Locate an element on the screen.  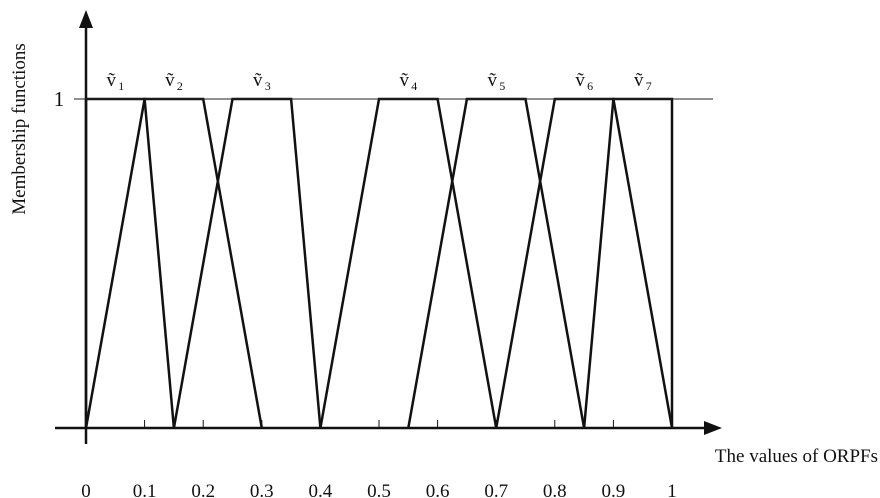
series-6-line is located at coordinates (584, 263).